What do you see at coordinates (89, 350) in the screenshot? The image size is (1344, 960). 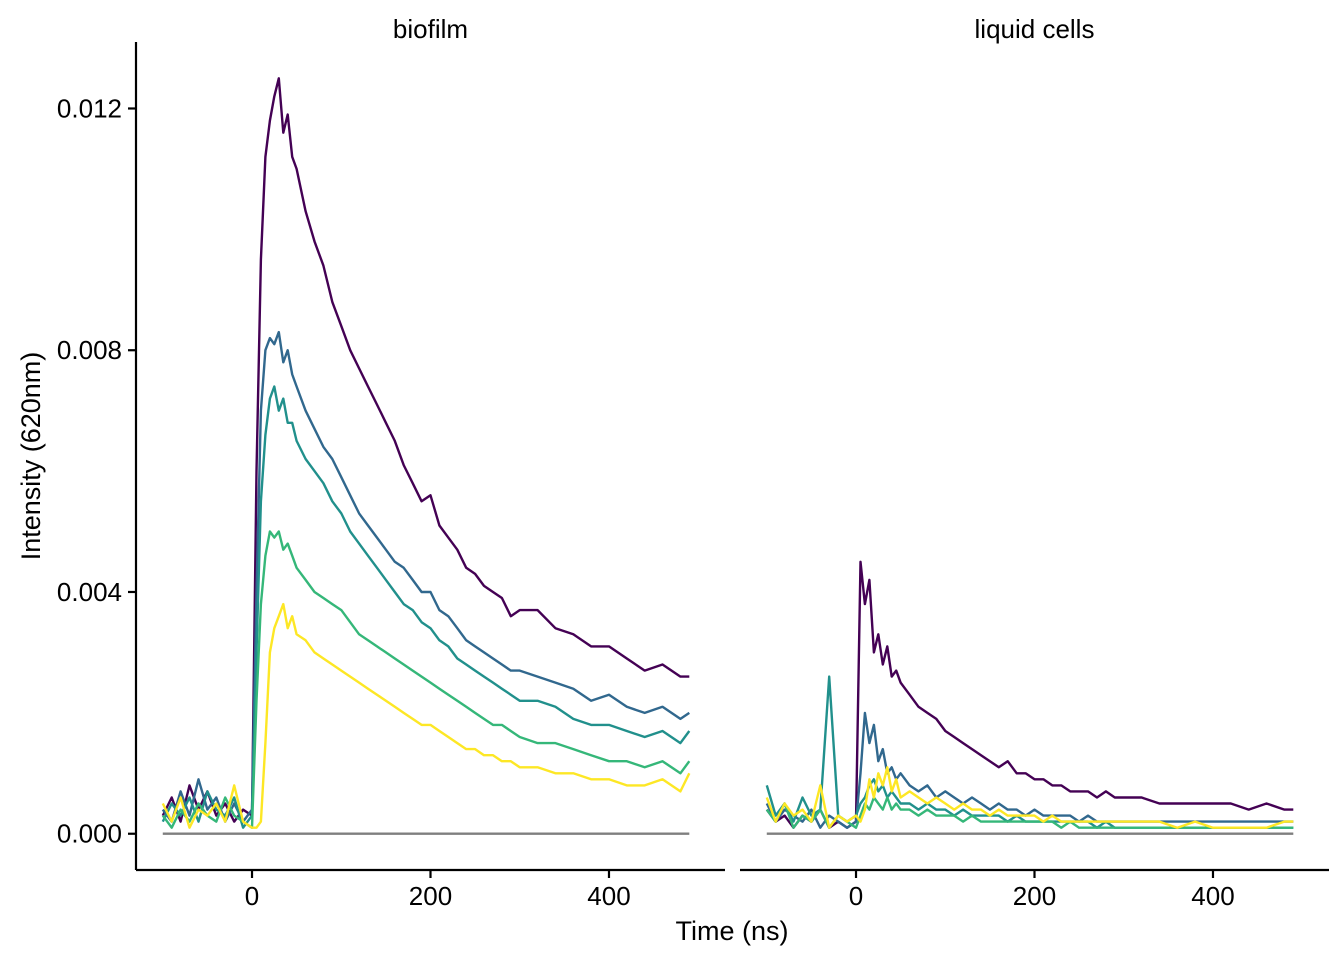 I see `y-tick-label: 0.008` at bounding box center [89, 350].